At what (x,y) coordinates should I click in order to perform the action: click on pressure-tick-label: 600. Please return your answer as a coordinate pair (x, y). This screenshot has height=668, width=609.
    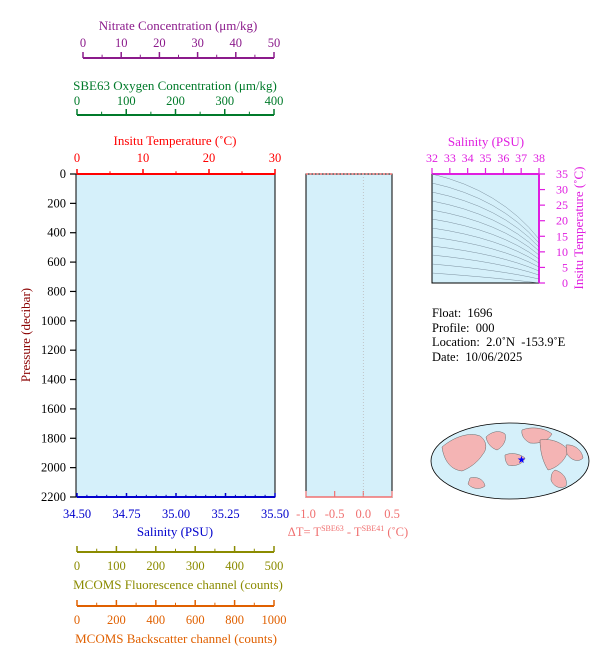
    Looking at the image, I should click on (56, 262).